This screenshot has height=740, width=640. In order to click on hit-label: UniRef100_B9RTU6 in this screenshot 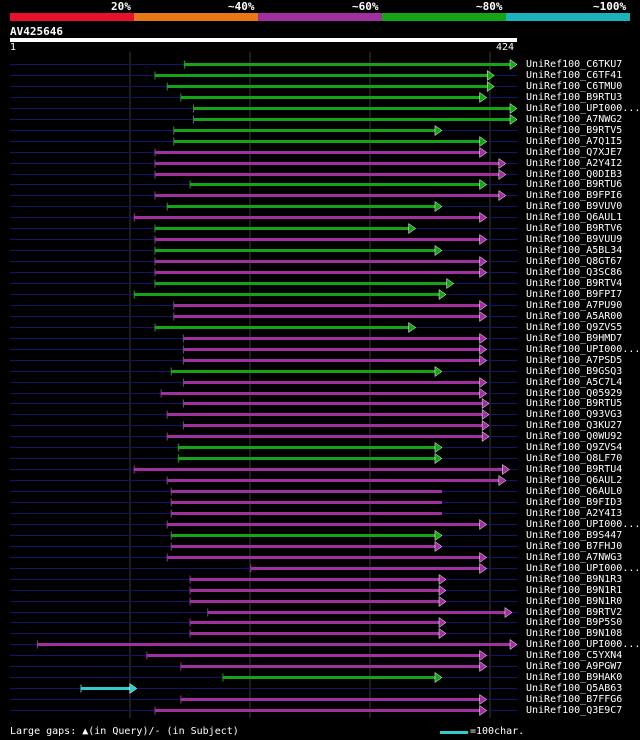, I will do `click(574, 184)`.